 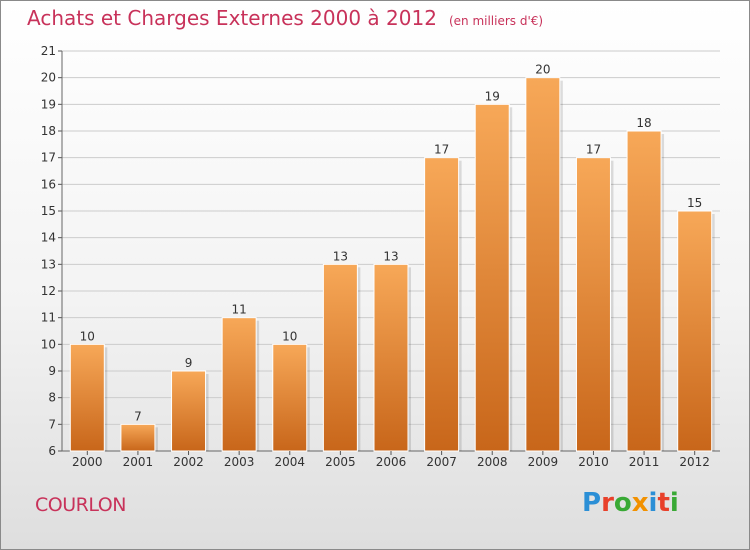 I want to click on data-label: 11, so click(x=239, y=310).